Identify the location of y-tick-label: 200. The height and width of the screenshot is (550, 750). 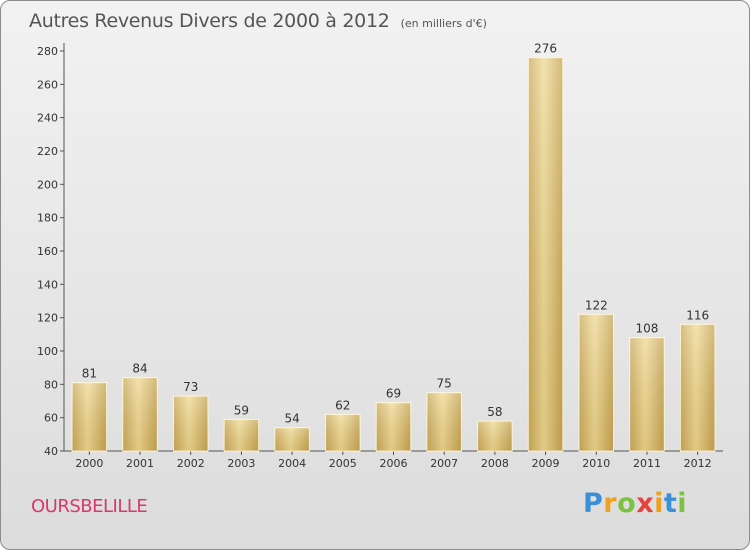
(47, 184).